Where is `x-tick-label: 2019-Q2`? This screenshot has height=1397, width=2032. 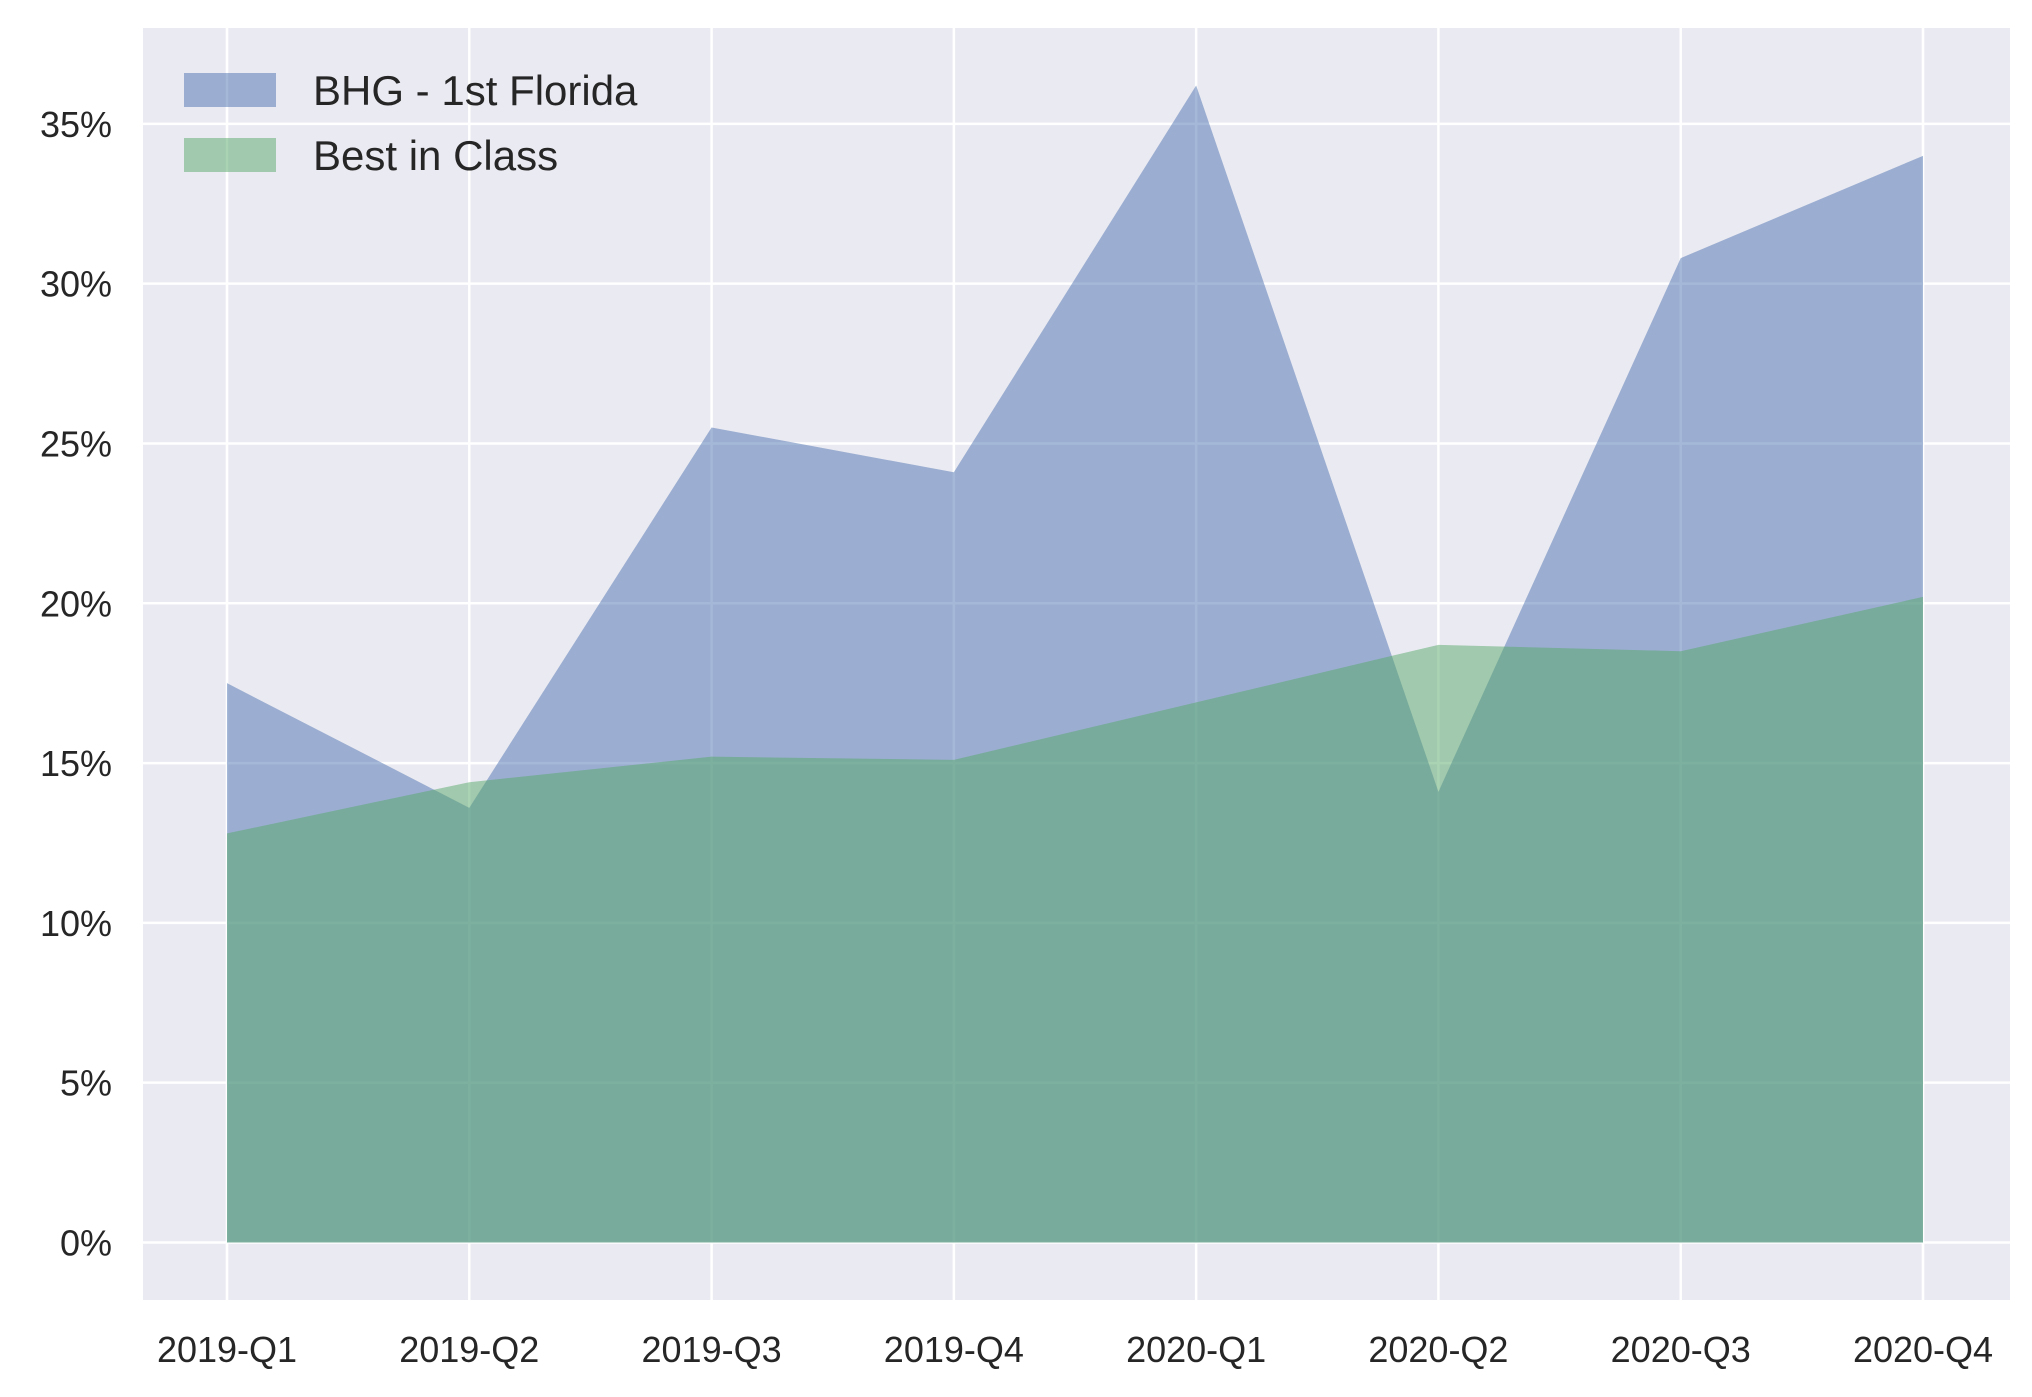
x-tick-label: 2019-Q2 is located at coordinates (469, 1349).